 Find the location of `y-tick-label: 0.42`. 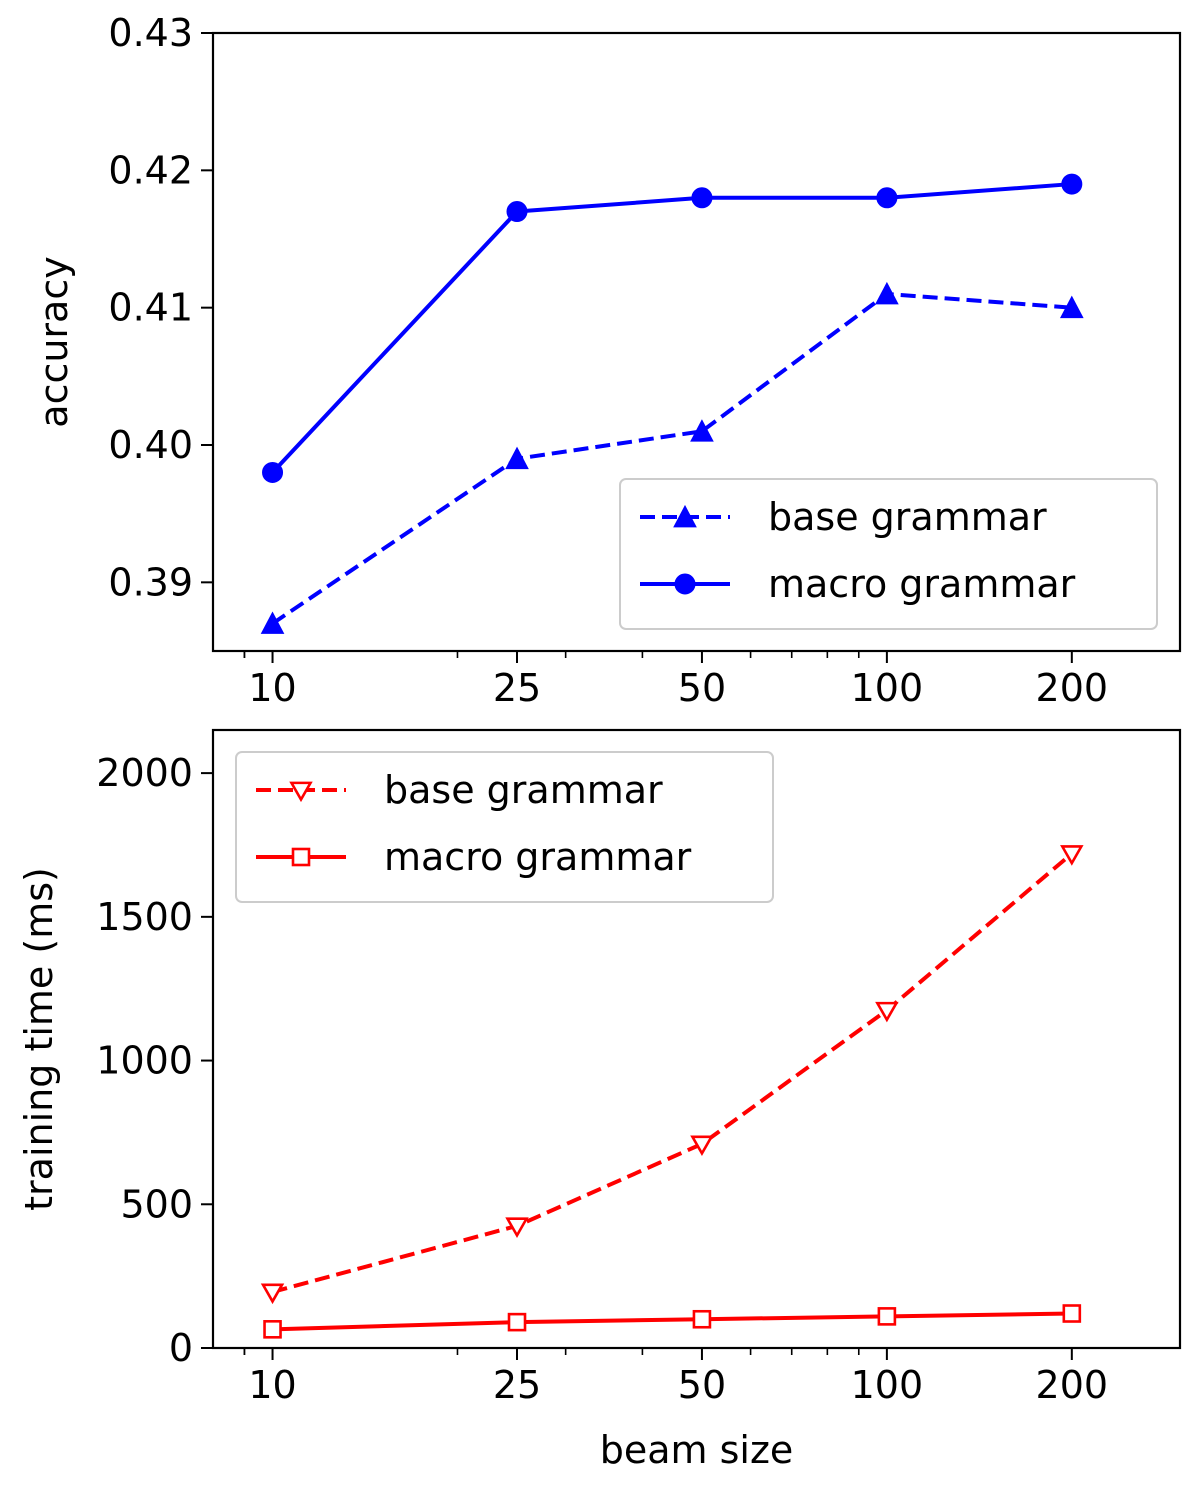

y-tick-label: 0.42 is located at coordinates (150, 170).